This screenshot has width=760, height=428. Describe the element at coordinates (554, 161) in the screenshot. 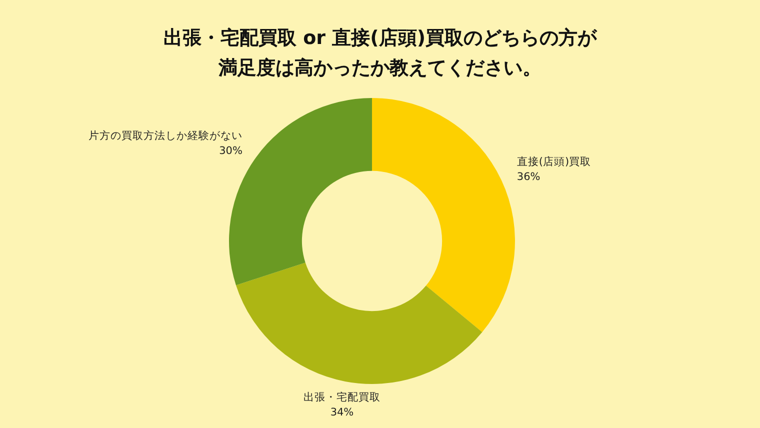

I see `slice-label: 直接(店頭)買取` at that location.